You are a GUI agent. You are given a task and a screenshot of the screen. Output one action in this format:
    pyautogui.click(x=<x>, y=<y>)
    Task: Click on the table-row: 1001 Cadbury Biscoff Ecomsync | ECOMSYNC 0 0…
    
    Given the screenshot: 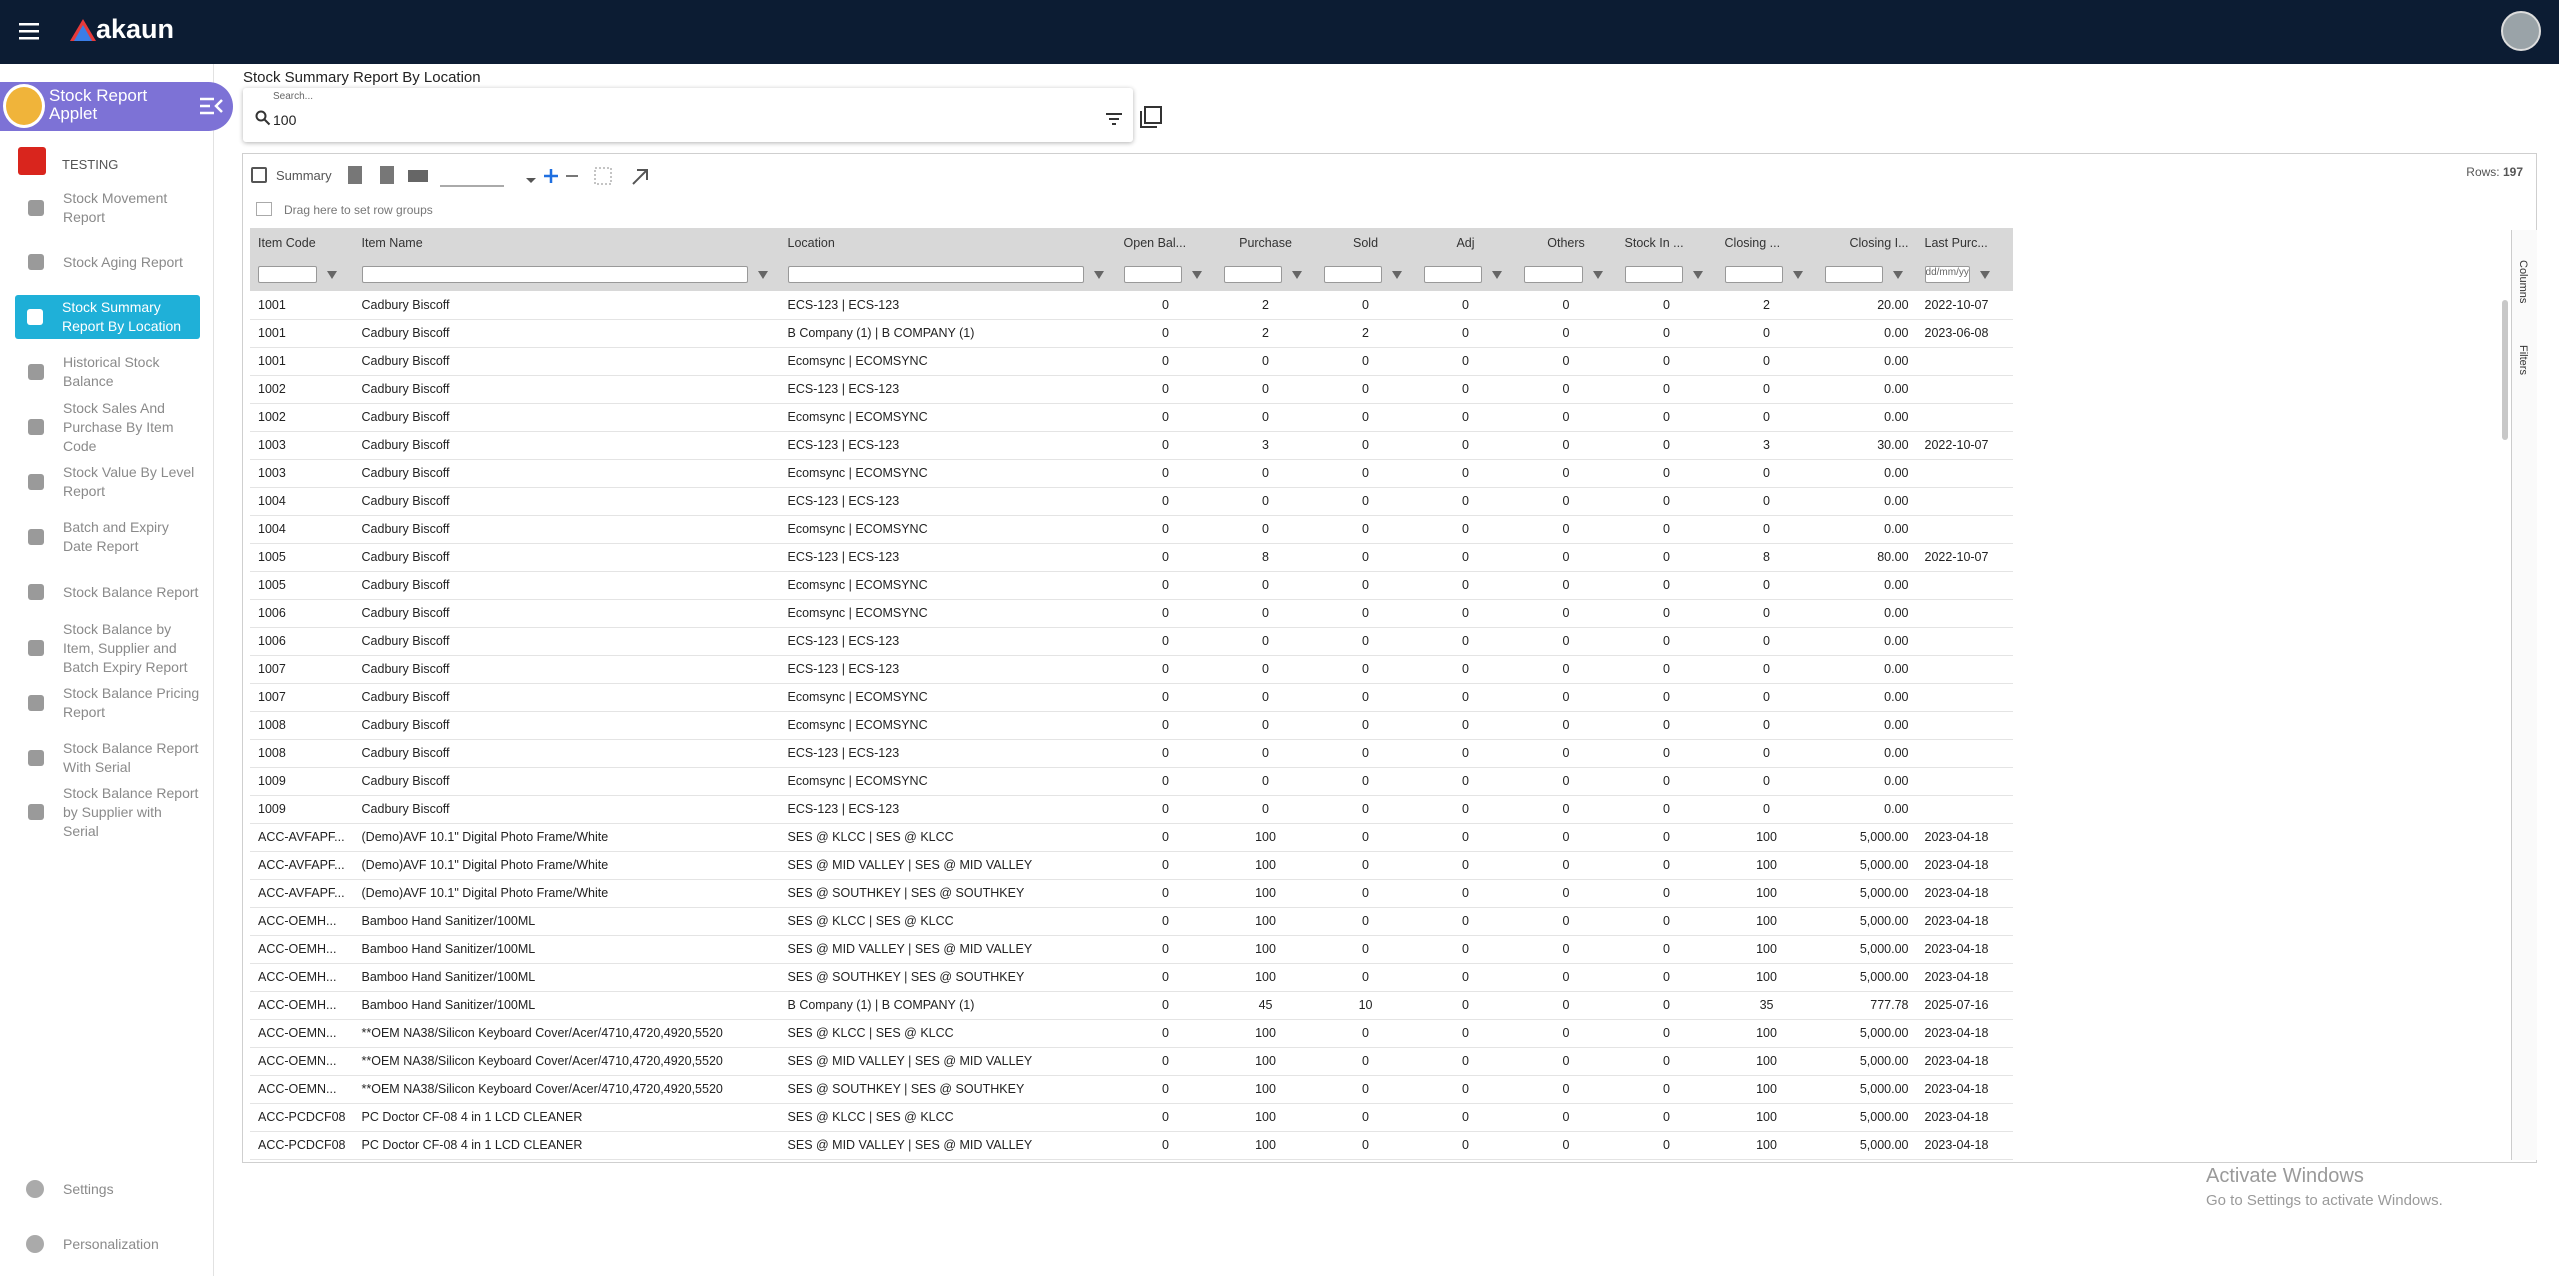 What is the action you would take?
    pyautogui.click(x=1131, y=361)
    